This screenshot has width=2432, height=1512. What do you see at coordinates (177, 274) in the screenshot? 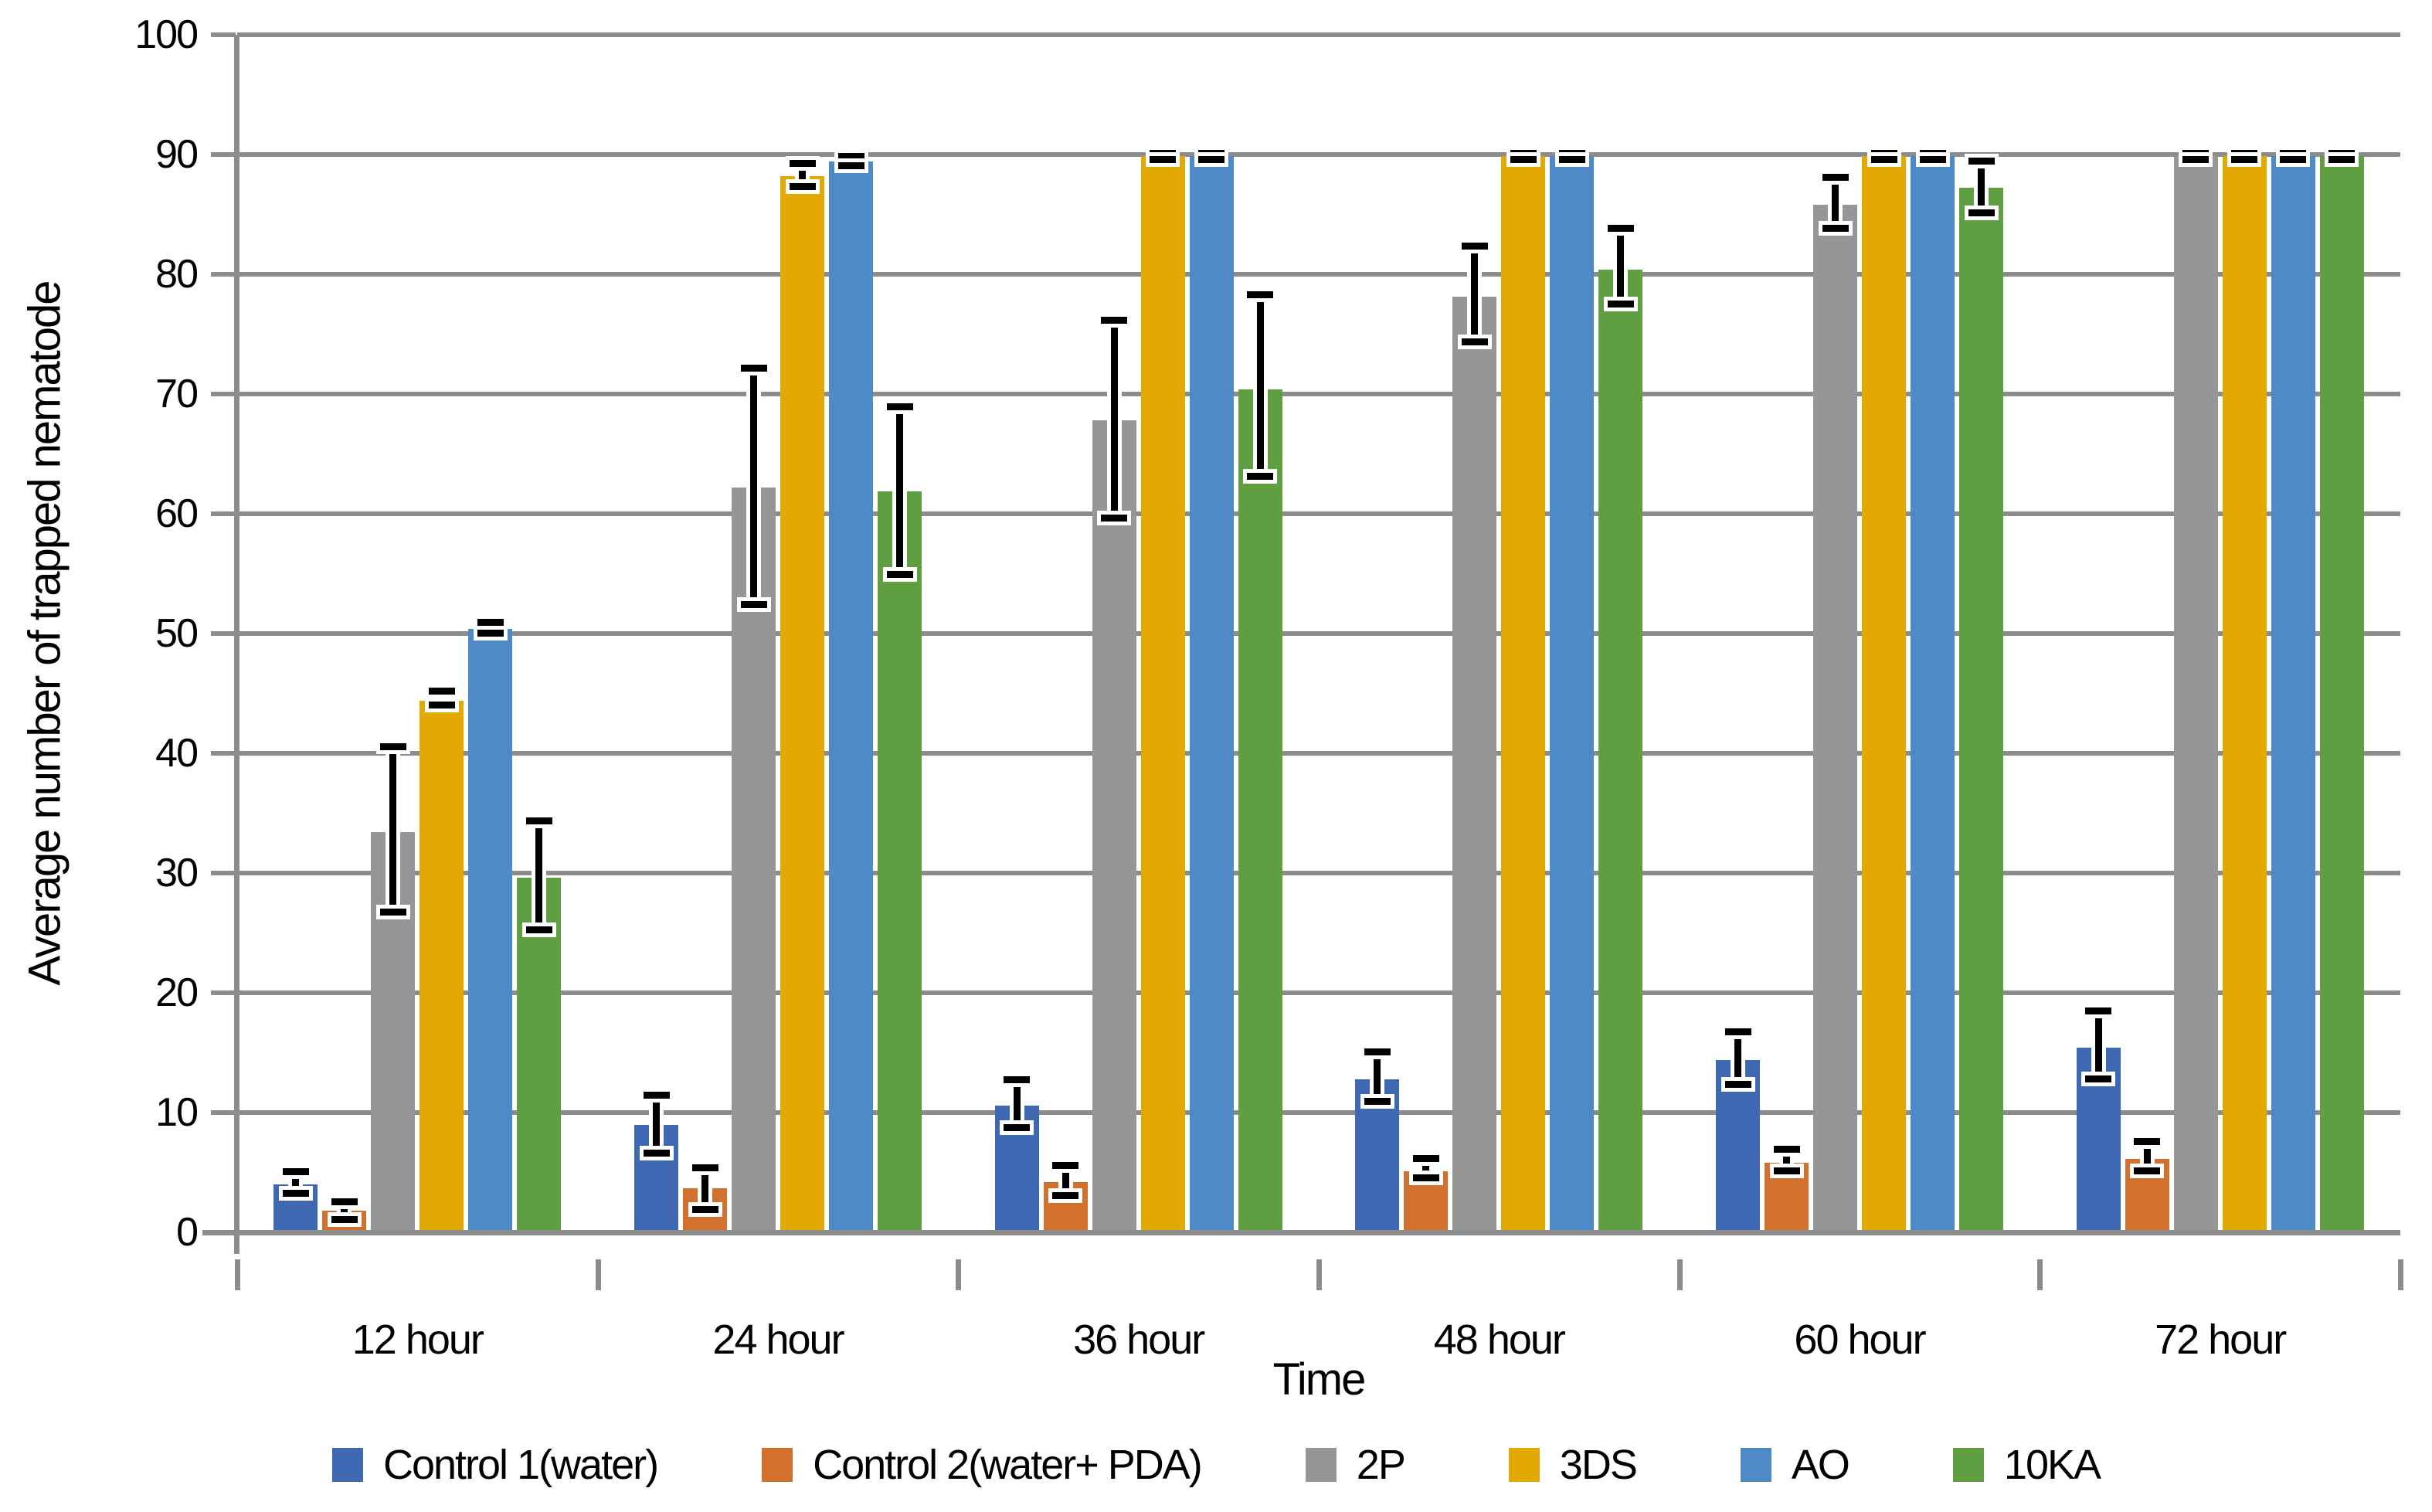
I see `y-tick-label: 80` at bounding box center [177, 274].